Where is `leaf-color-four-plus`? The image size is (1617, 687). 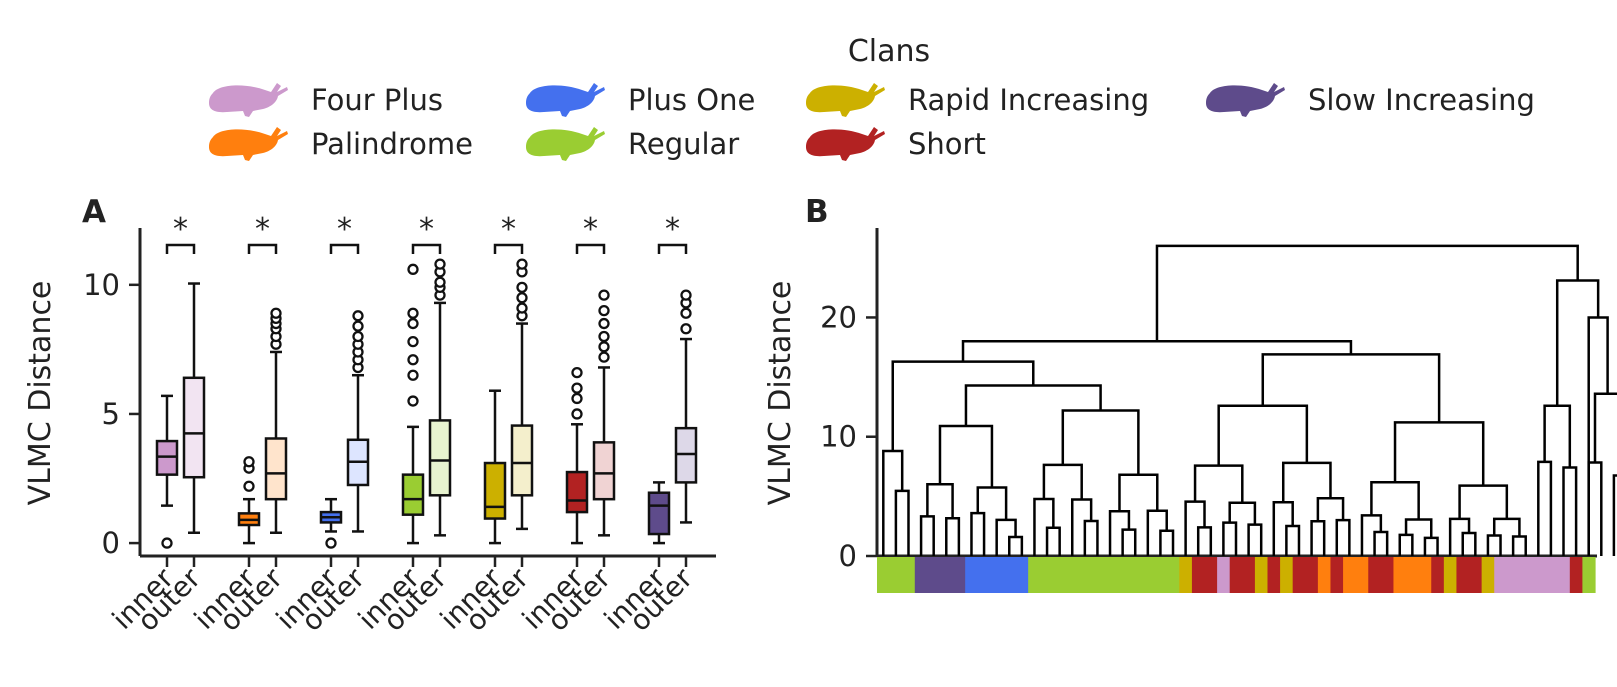
leaf-color-four-plus is located at coordinates (1224, 575).